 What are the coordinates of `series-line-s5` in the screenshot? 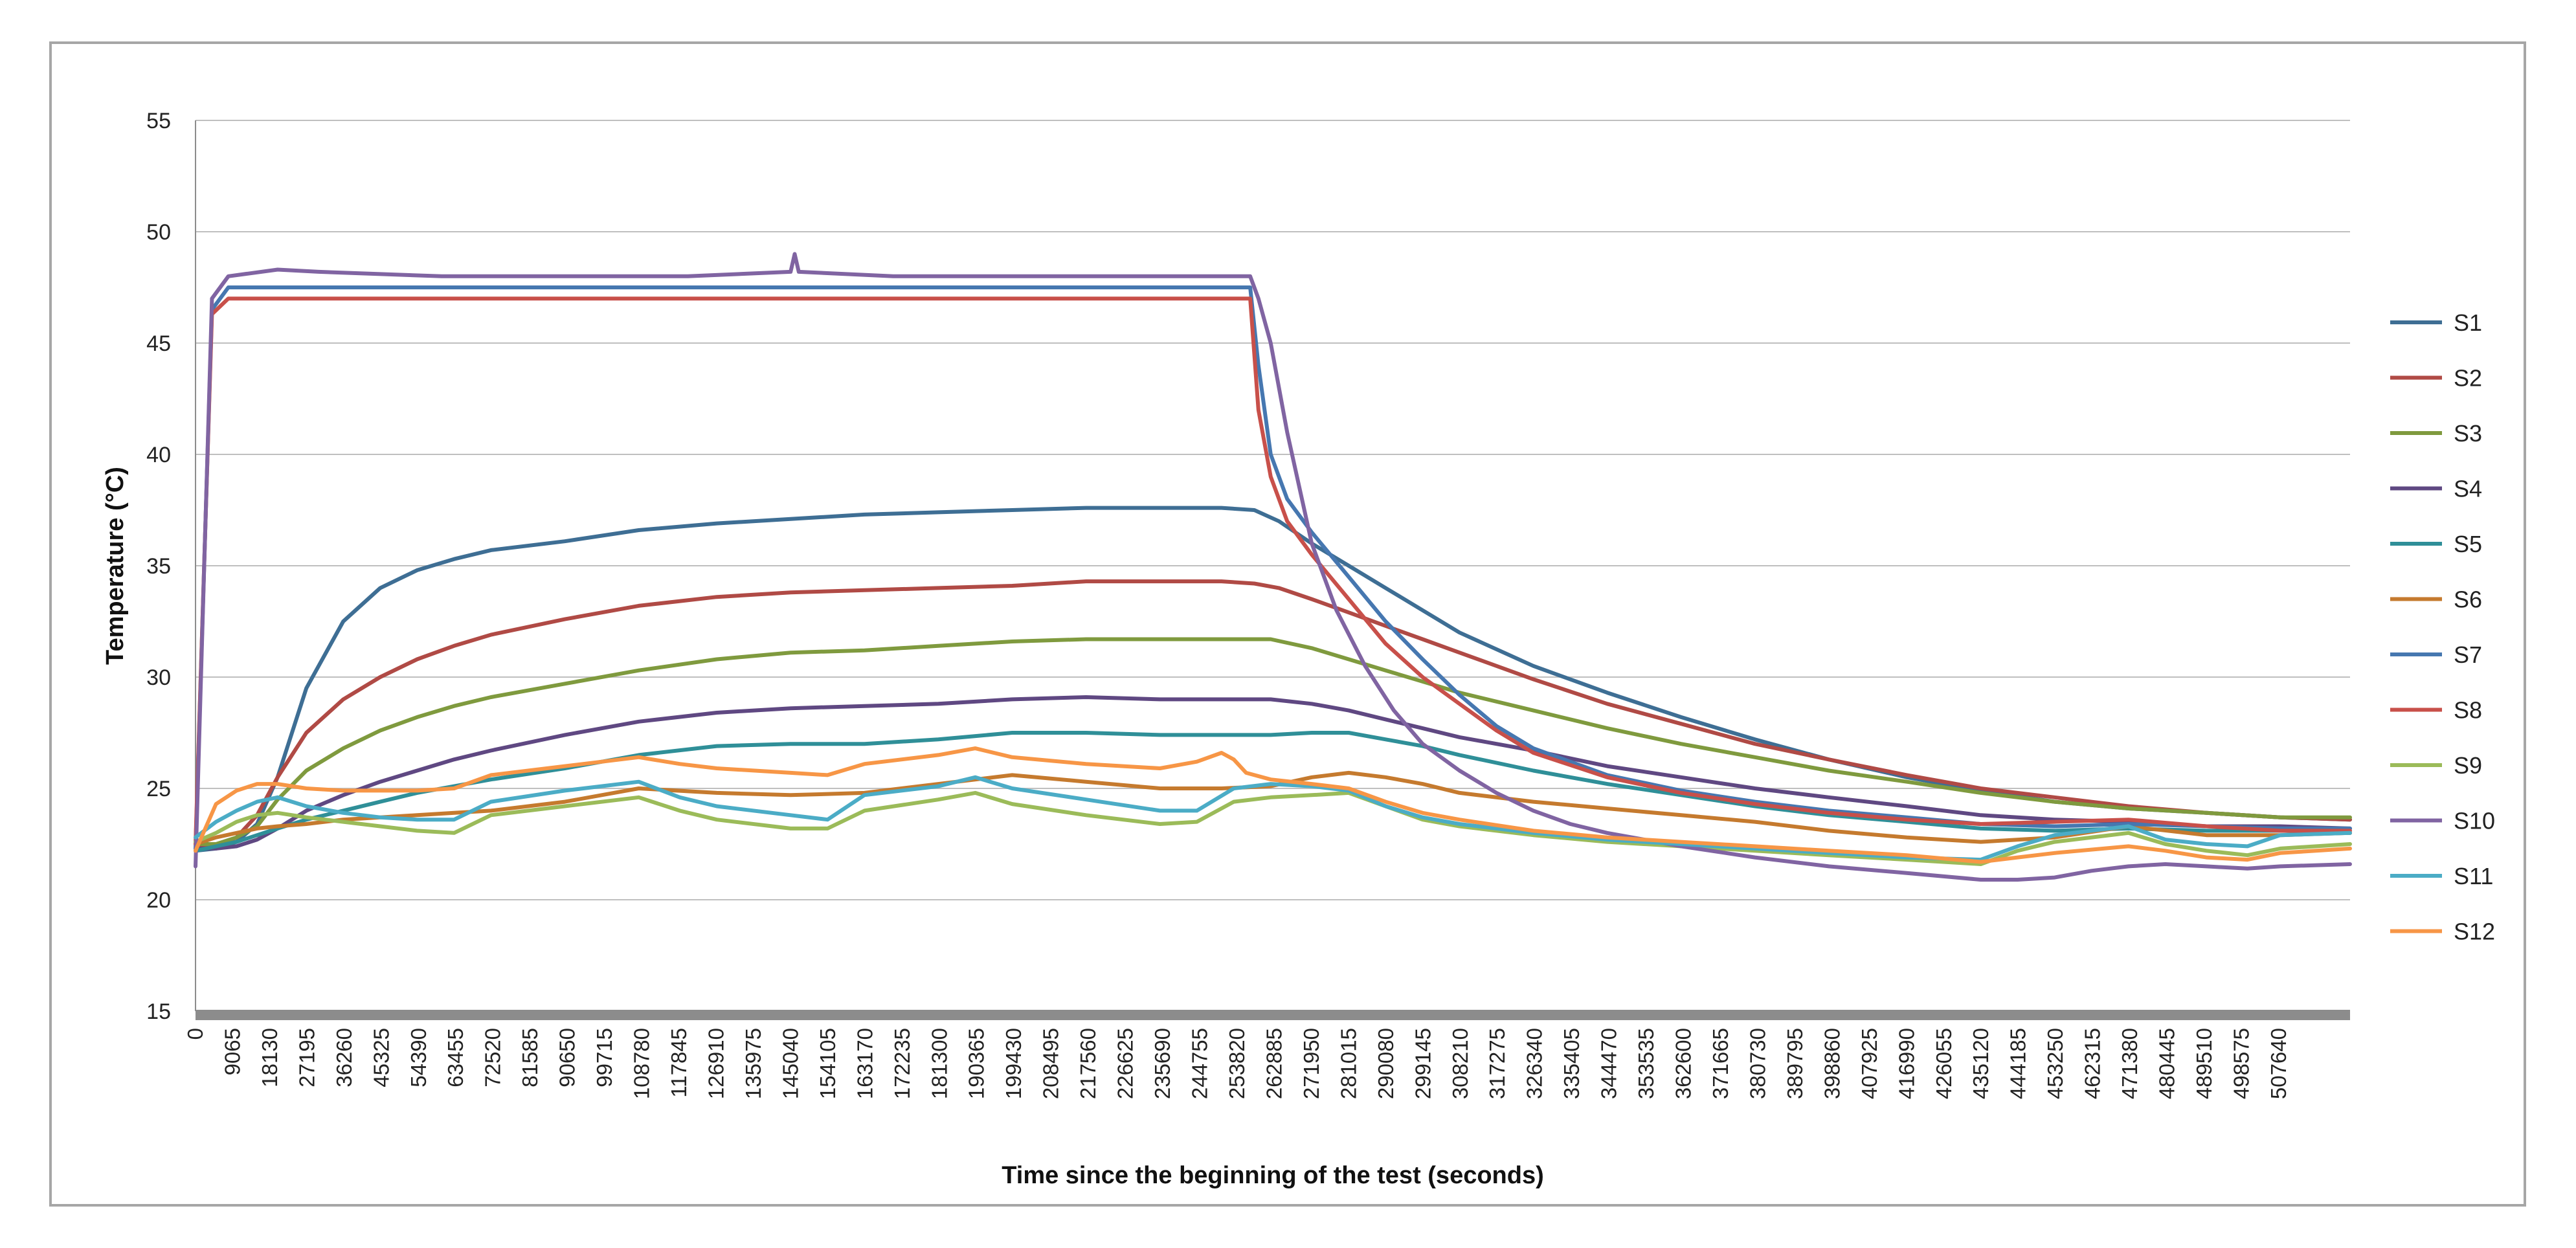 It's located at (1273, 792).